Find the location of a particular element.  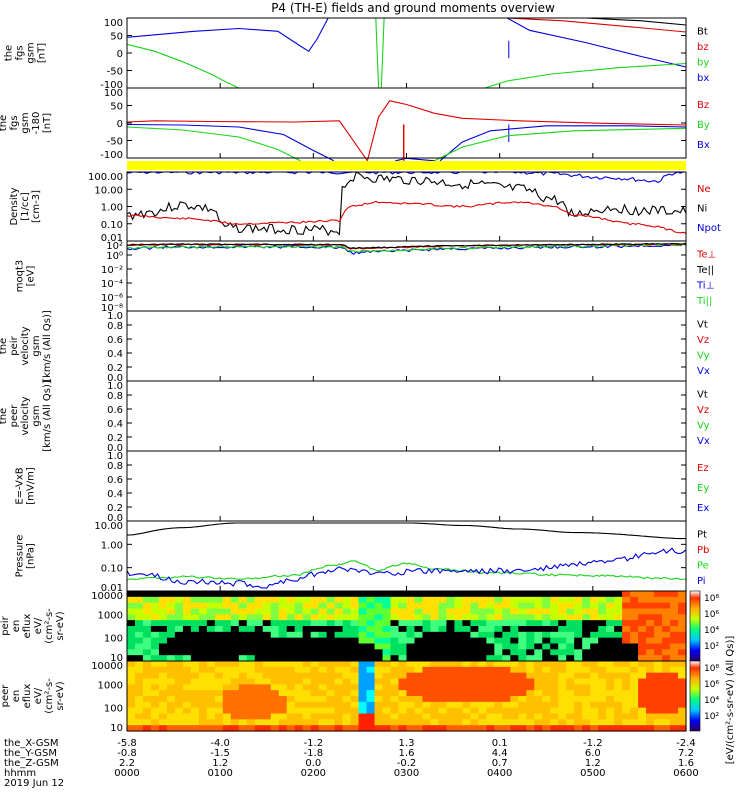

series-te-par is located at coordinates (406, 245).